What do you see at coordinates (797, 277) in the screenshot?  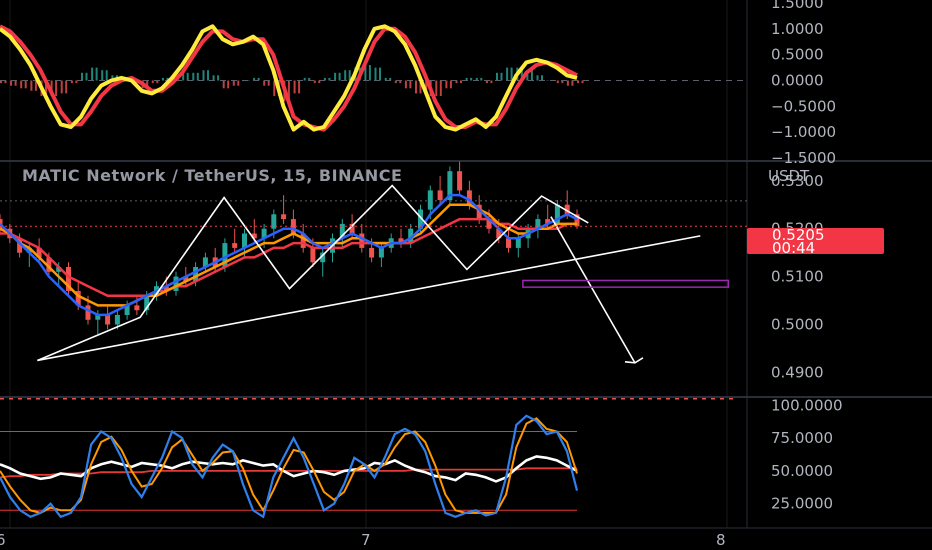 I see `price-tick-label: 0.5100` at bounding box center [797, 277].